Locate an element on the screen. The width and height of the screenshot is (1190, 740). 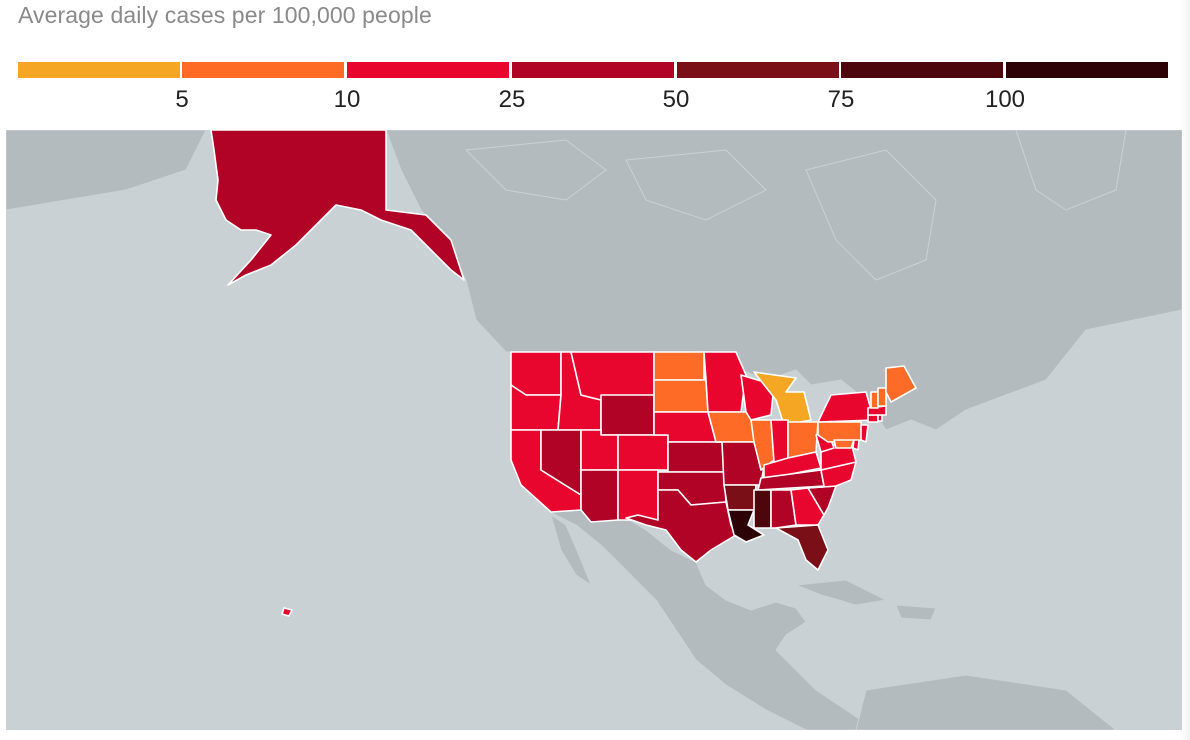
state-VT is located at coordinates (874, 400).